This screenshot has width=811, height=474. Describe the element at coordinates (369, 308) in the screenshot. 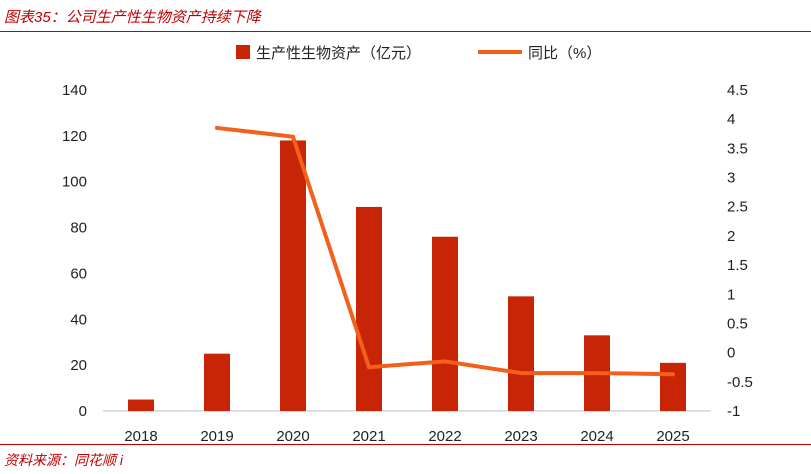

I see `bar-2021` at that location.